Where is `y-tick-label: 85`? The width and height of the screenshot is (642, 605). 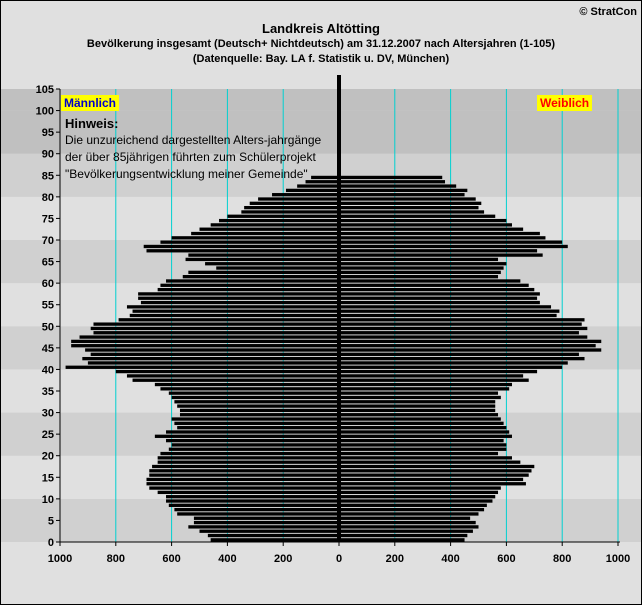 y-tick-label: 85 is located at coordinates (48, 176).